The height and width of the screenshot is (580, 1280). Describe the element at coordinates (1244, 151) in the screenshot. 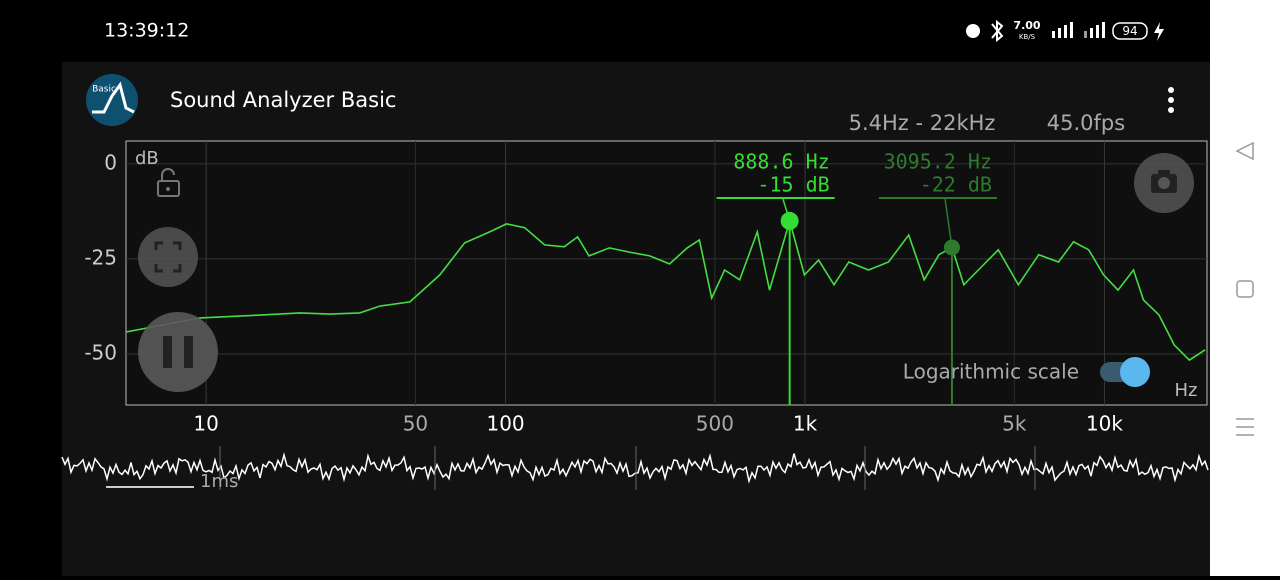

I see `back-button` at that location.